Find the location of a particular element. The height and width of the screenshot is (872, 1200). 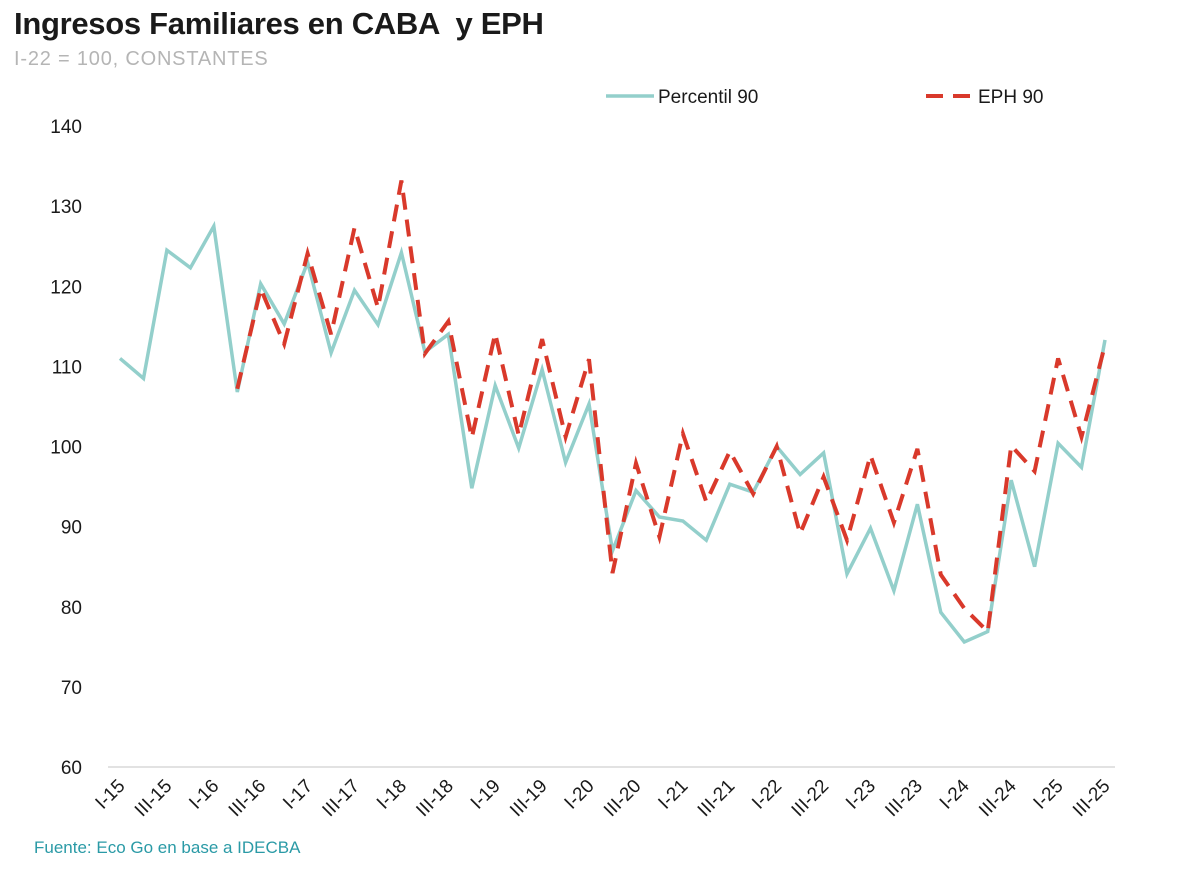

y-tick-label: 60 is located at coordinates (71, 768).